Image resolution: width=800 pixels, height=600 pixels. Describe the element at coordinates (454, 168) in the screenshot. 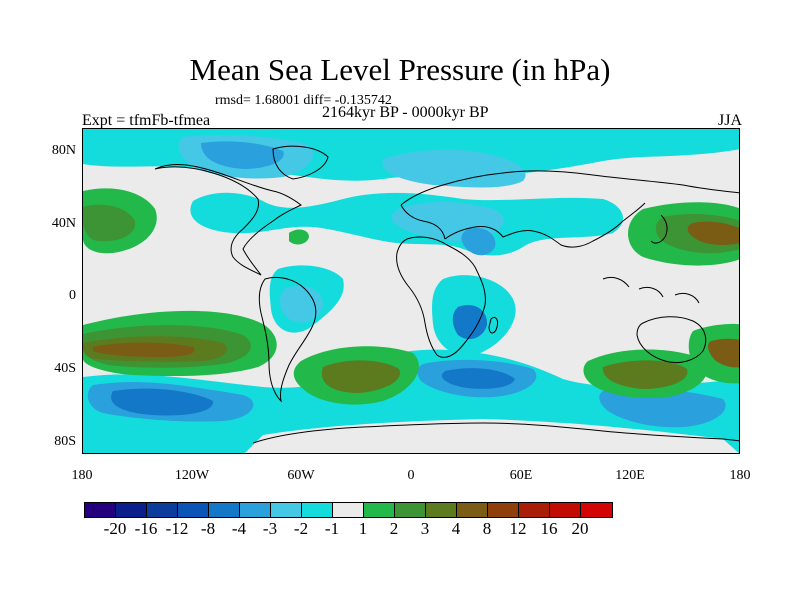

I see `negative-region-europe` at that location.